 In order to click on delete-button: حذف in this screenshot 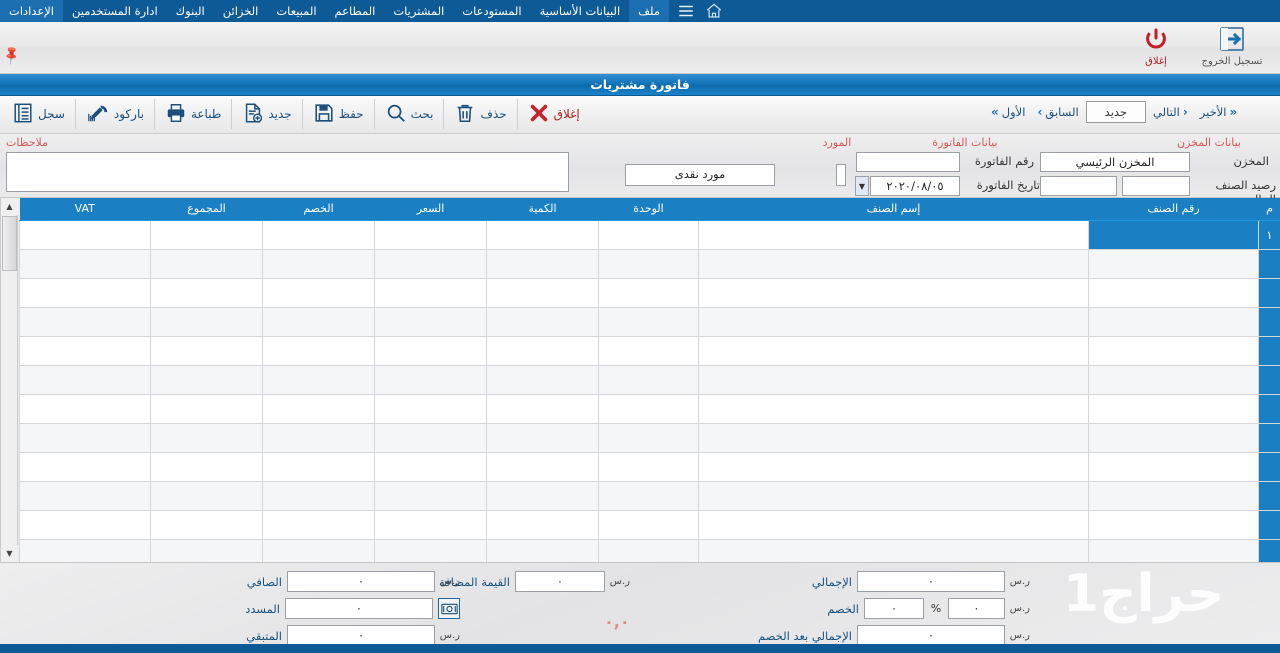, I will do `click(480, 114)`.